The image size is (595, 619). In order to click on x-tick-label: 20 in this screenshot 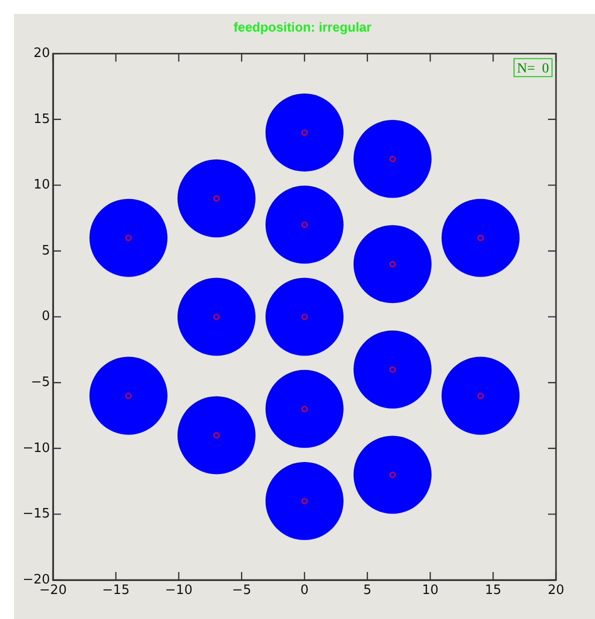, I will do `click(556, 590)`.